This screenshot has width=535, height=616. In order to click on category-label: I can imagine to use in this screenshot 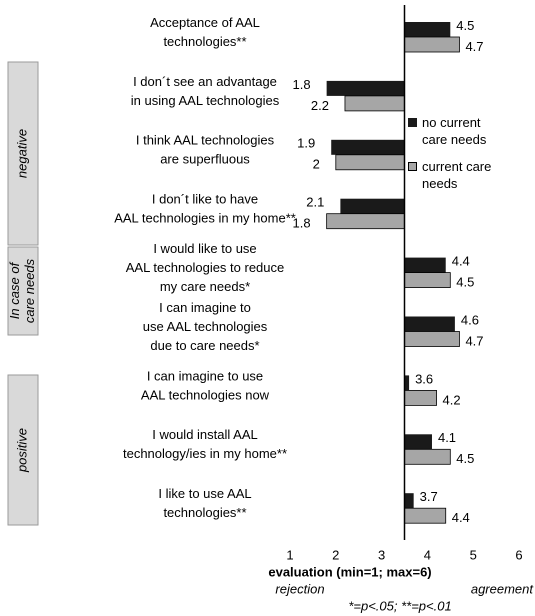, I will do `click(205, 375)`.